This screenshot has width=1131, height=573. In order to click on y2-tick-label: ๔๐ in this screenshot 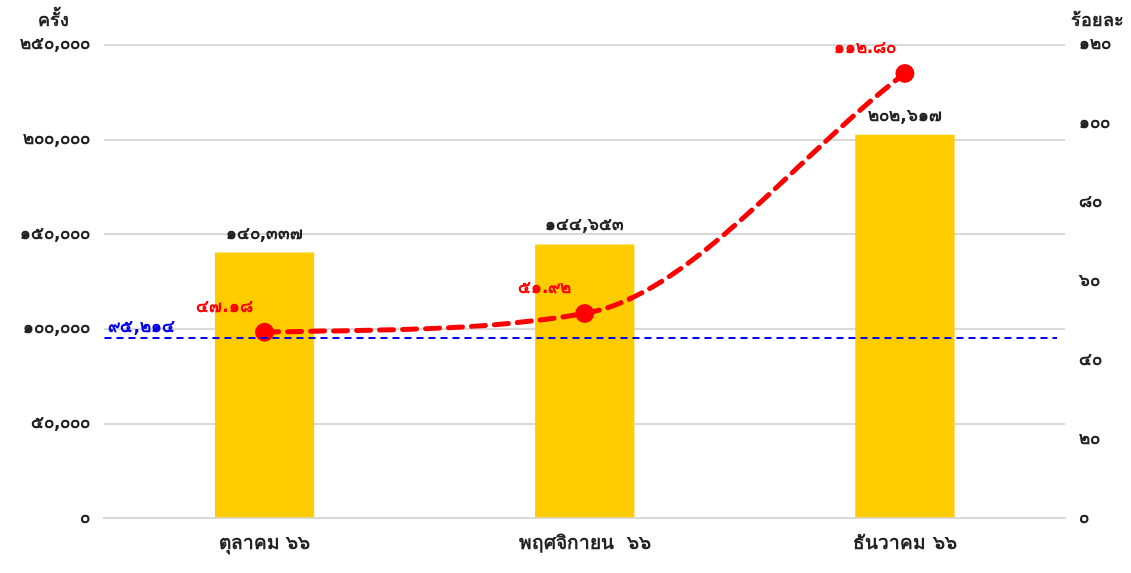, I will do `click(1090, 358)`.